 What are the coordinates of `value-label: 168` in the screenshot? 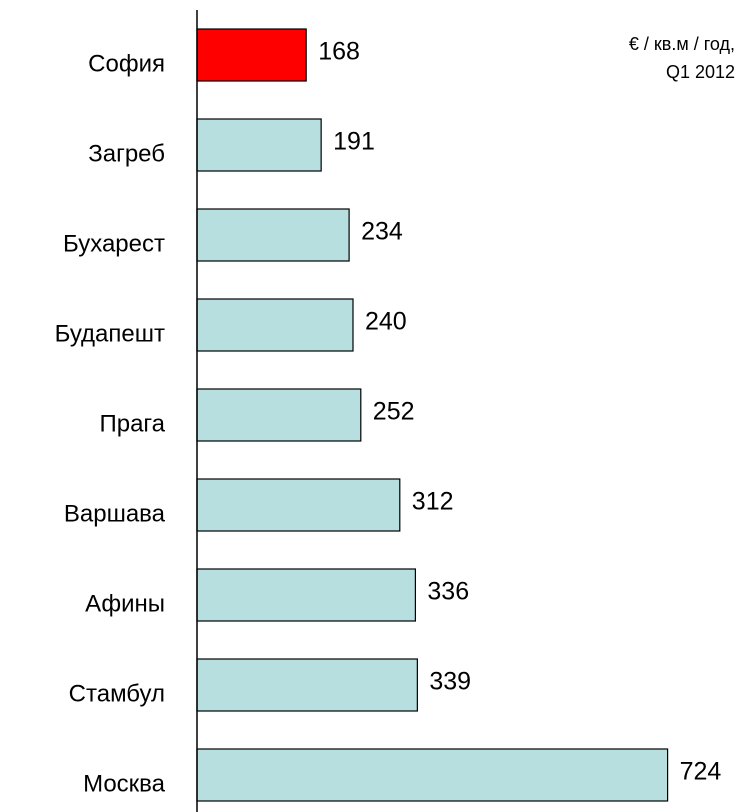 It's located at (339, 52).